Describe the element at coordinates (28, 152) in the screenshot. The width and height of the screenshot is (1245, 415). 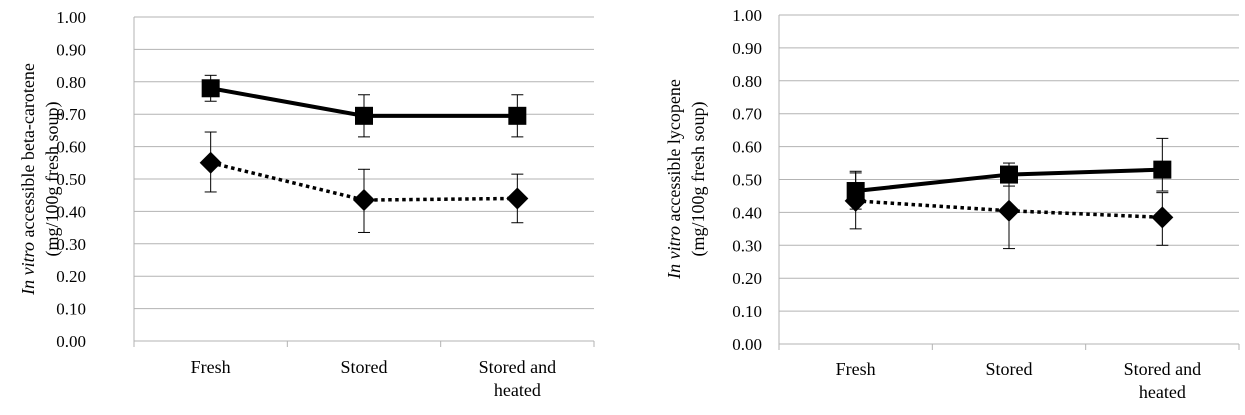
I see `y-axis-label-rest: accessible beta-carotene` at that location.